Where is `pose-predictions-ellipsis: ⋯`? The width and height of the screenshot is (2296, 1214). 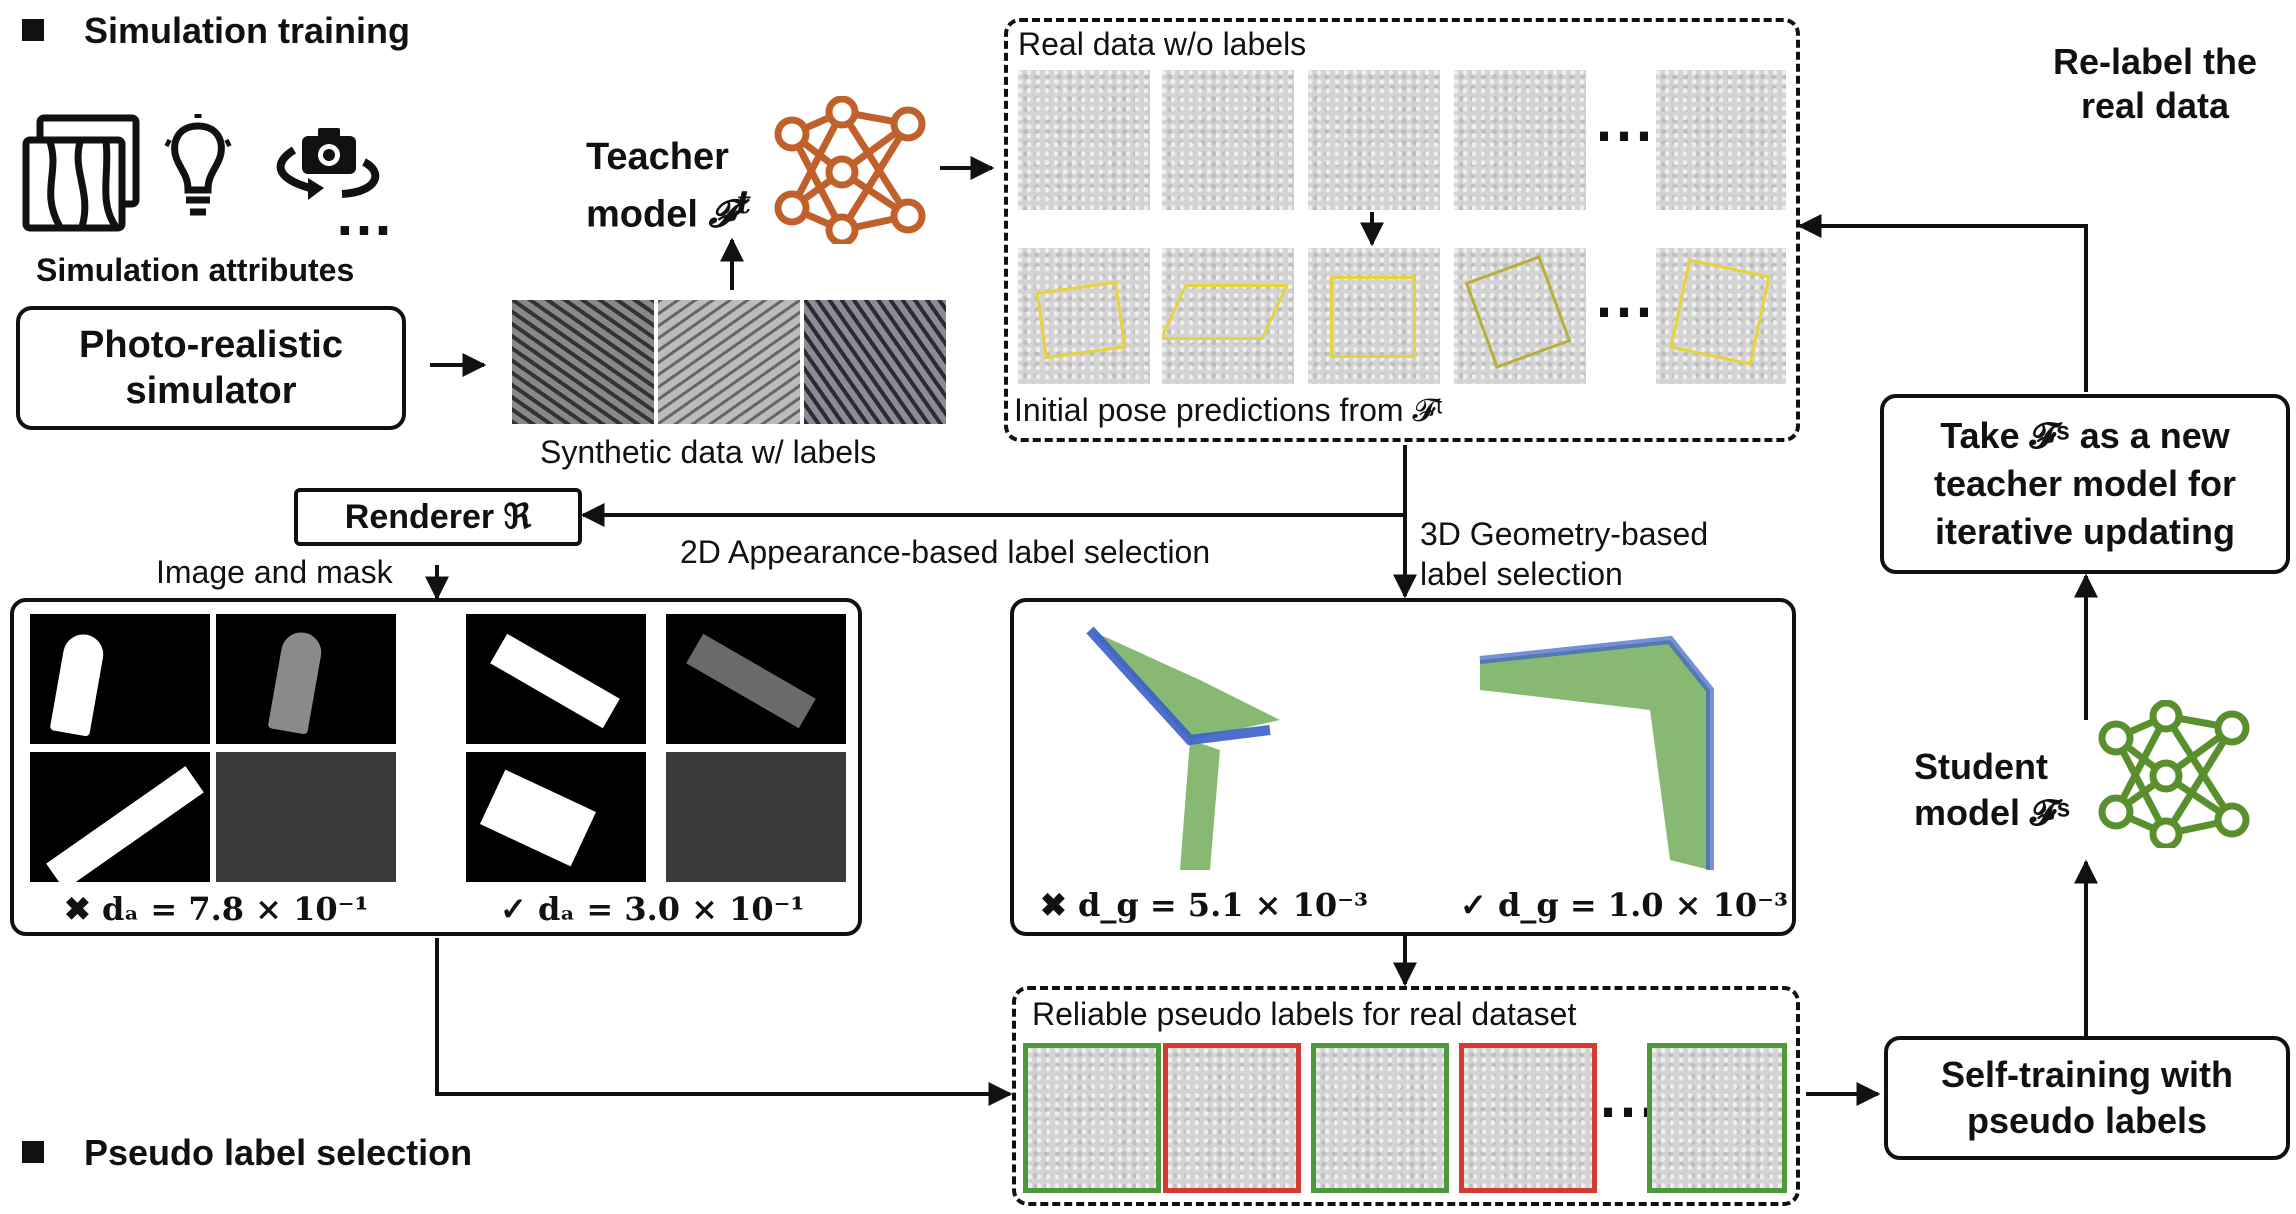 pose-predictions-ellipsis: ⋯ is located at coordinates (1626, 310).